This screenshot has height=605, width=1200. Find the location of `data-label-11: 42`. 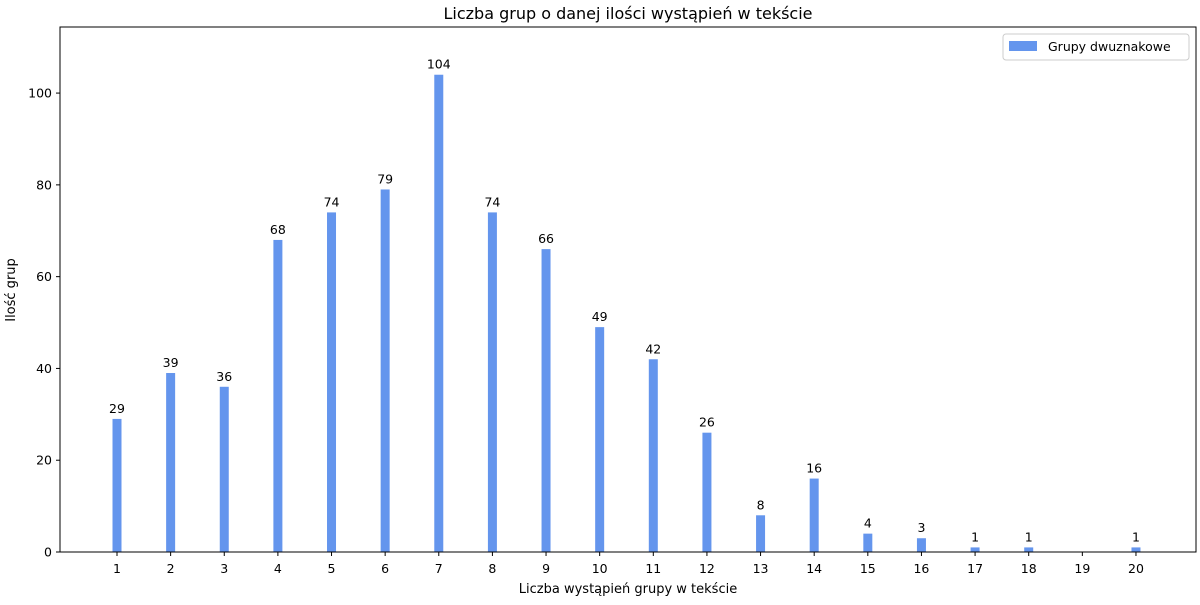

data-label-11: 42 is located at coordinates (653, 348).